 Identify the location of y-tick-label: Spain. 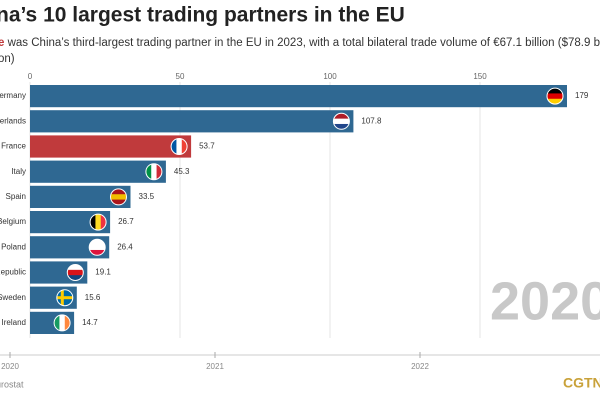
(16, 196).